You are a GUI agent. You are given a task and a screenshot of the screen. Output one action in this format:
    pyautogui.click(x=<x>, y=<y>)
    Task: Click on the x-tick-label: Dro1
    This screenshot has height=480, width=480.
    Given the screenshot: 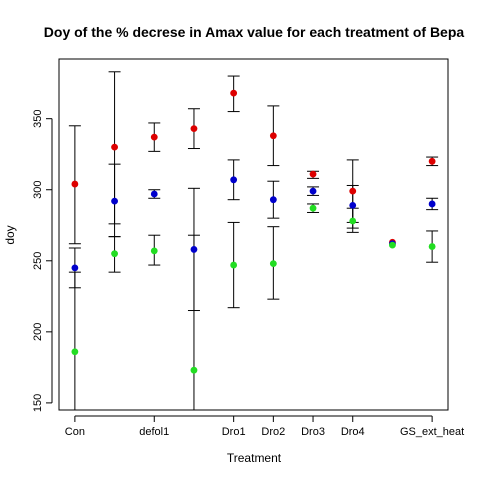 What is the action you would take?
    pyautogui.click(x=234, y=432)
    